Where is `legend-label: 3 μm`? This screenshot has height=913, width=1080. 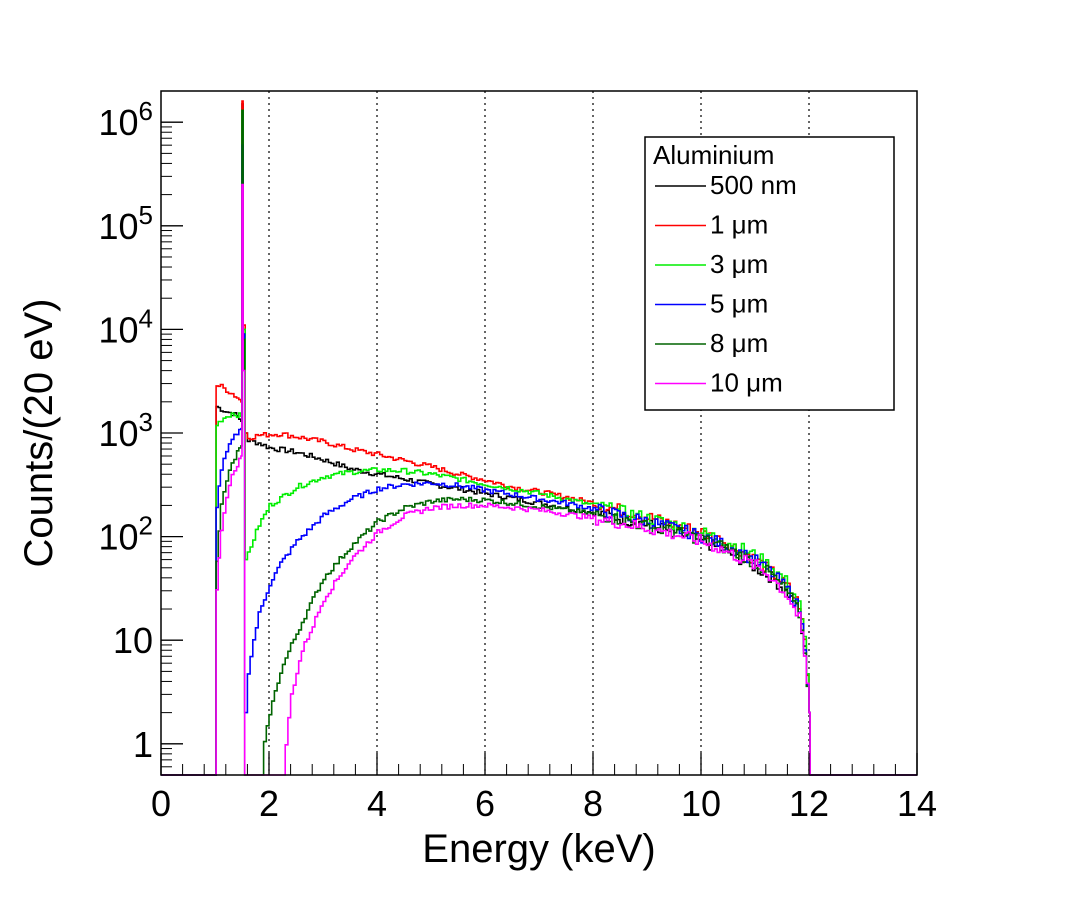
legend-label: 3 μm is located at coordinates (739, 264).